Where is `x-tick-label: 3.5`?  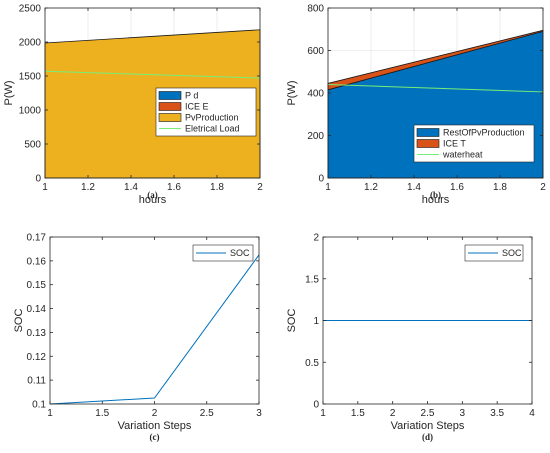
x-tick-label: 3.5 is located at coordinates (497, 413).